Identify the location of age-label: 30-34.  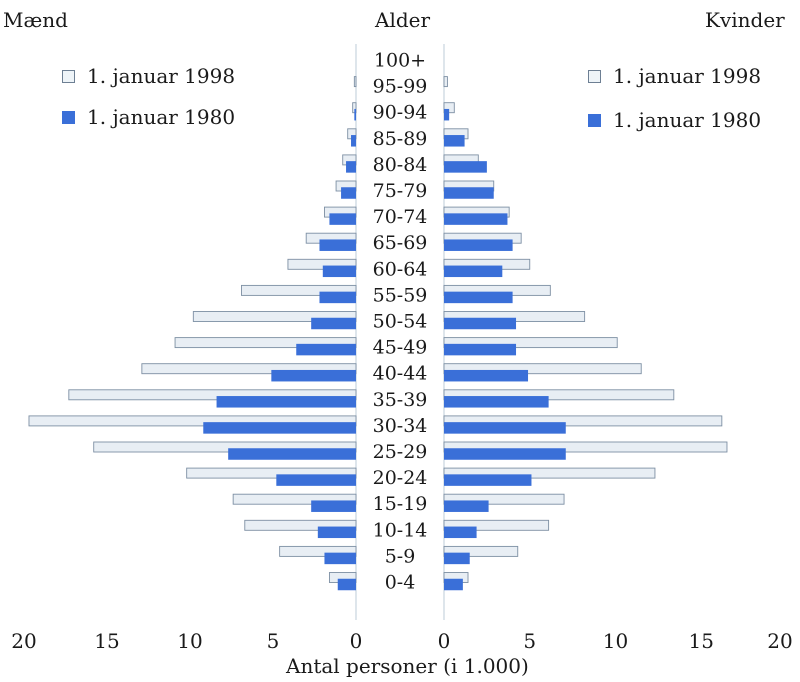
(400, 426).